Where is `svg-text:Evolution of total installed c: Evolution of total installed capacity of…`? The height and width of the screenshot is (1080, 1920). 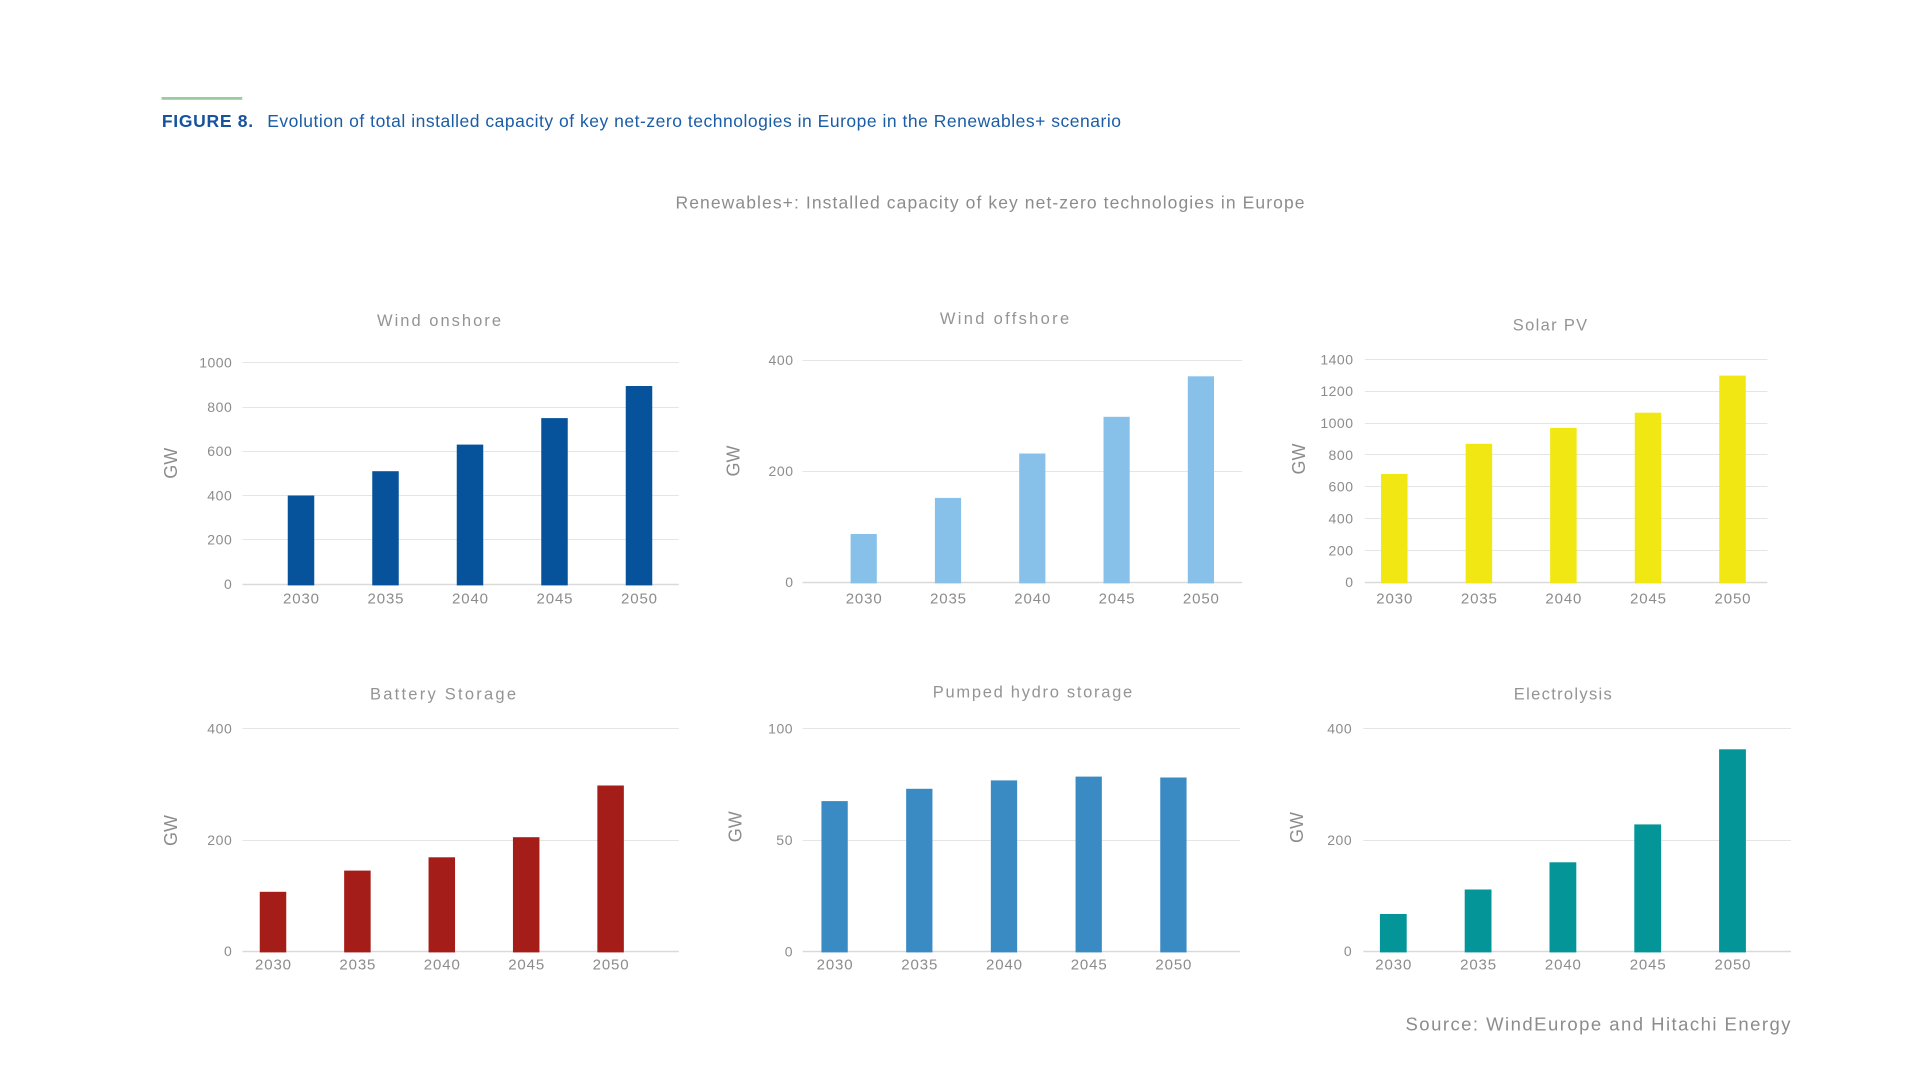 svg-text:Evolution of total installed c: Evolution of total installed capacity of… is located at coordinates (694, 121).